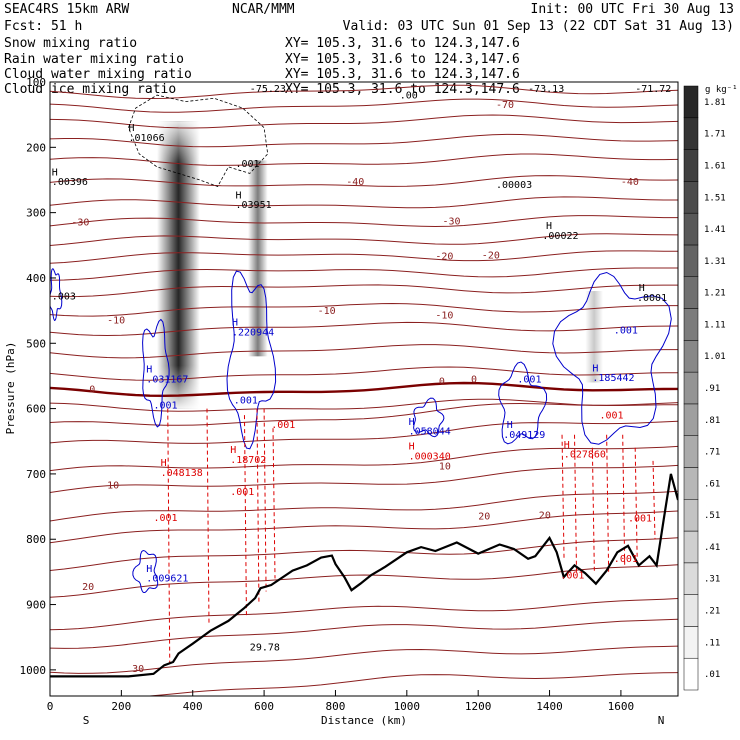 The width and height of the screenshot is (740, 740). I want to click on center-label: NCAR/MMM, so click(263, 9).